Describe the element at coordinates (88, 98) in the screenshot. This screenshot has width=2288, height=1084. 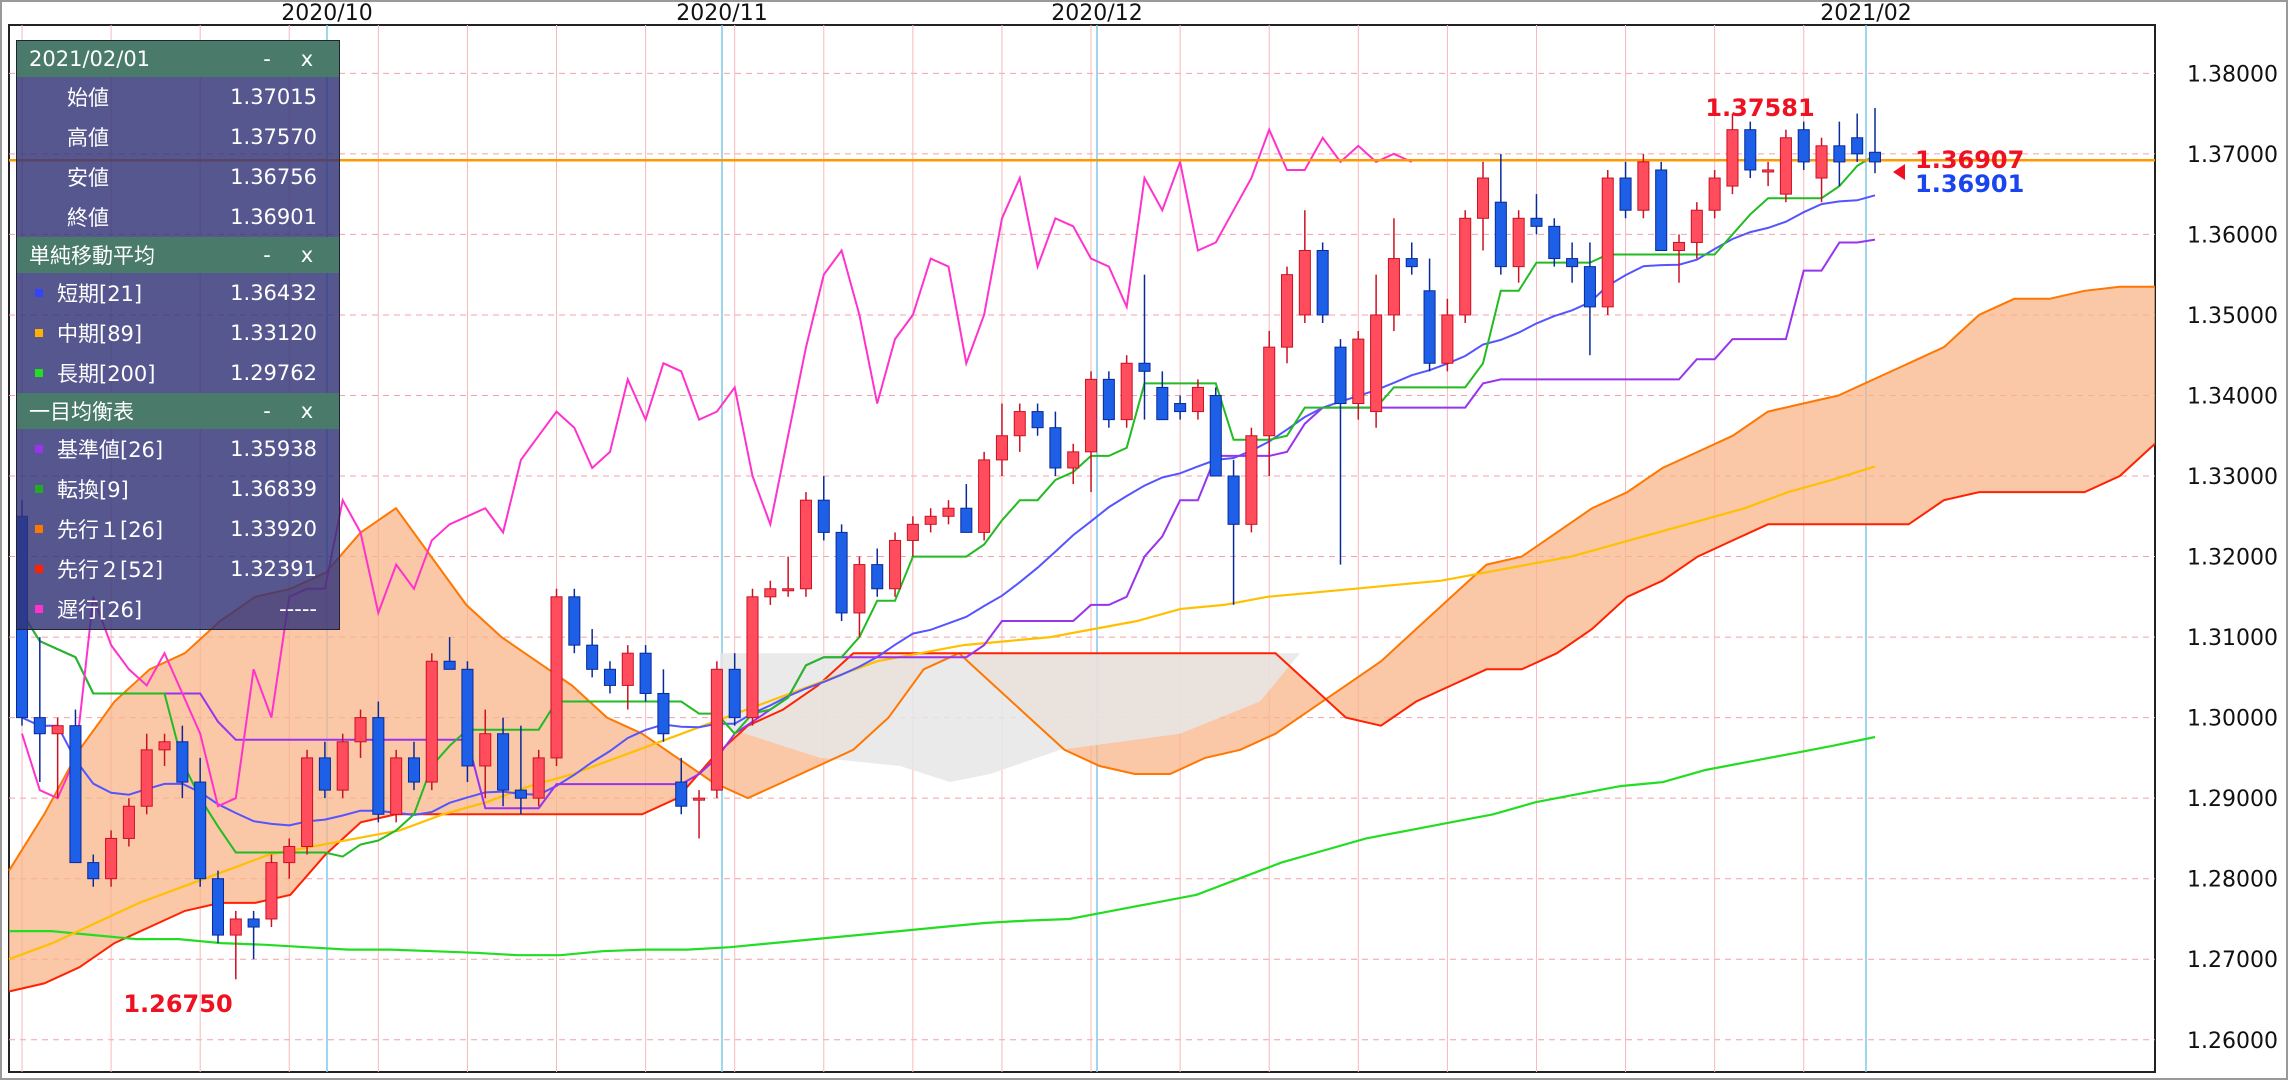
I see `ohlc-label: 始値` at that location.